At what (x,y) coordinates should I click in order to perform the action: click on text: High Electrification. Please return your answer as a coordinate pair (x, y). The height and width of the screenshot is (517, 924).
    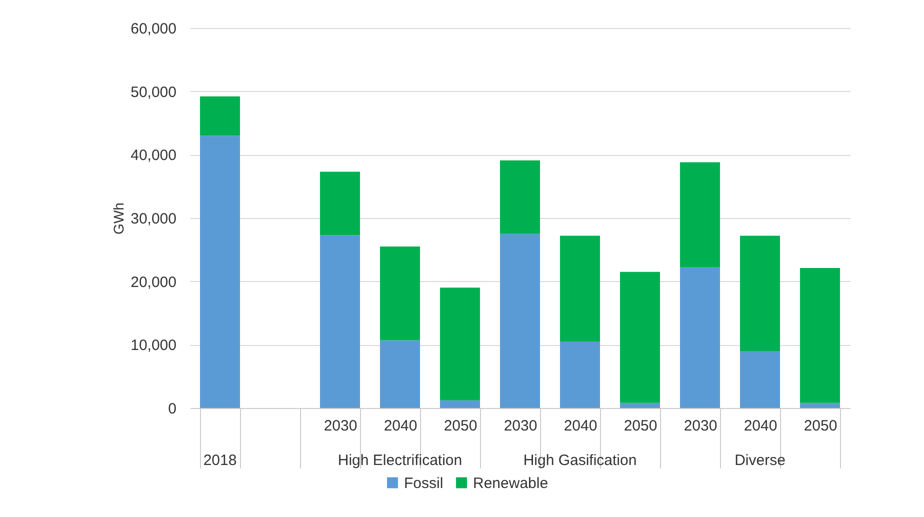
    Looking at the image, I should click on (400, 460).